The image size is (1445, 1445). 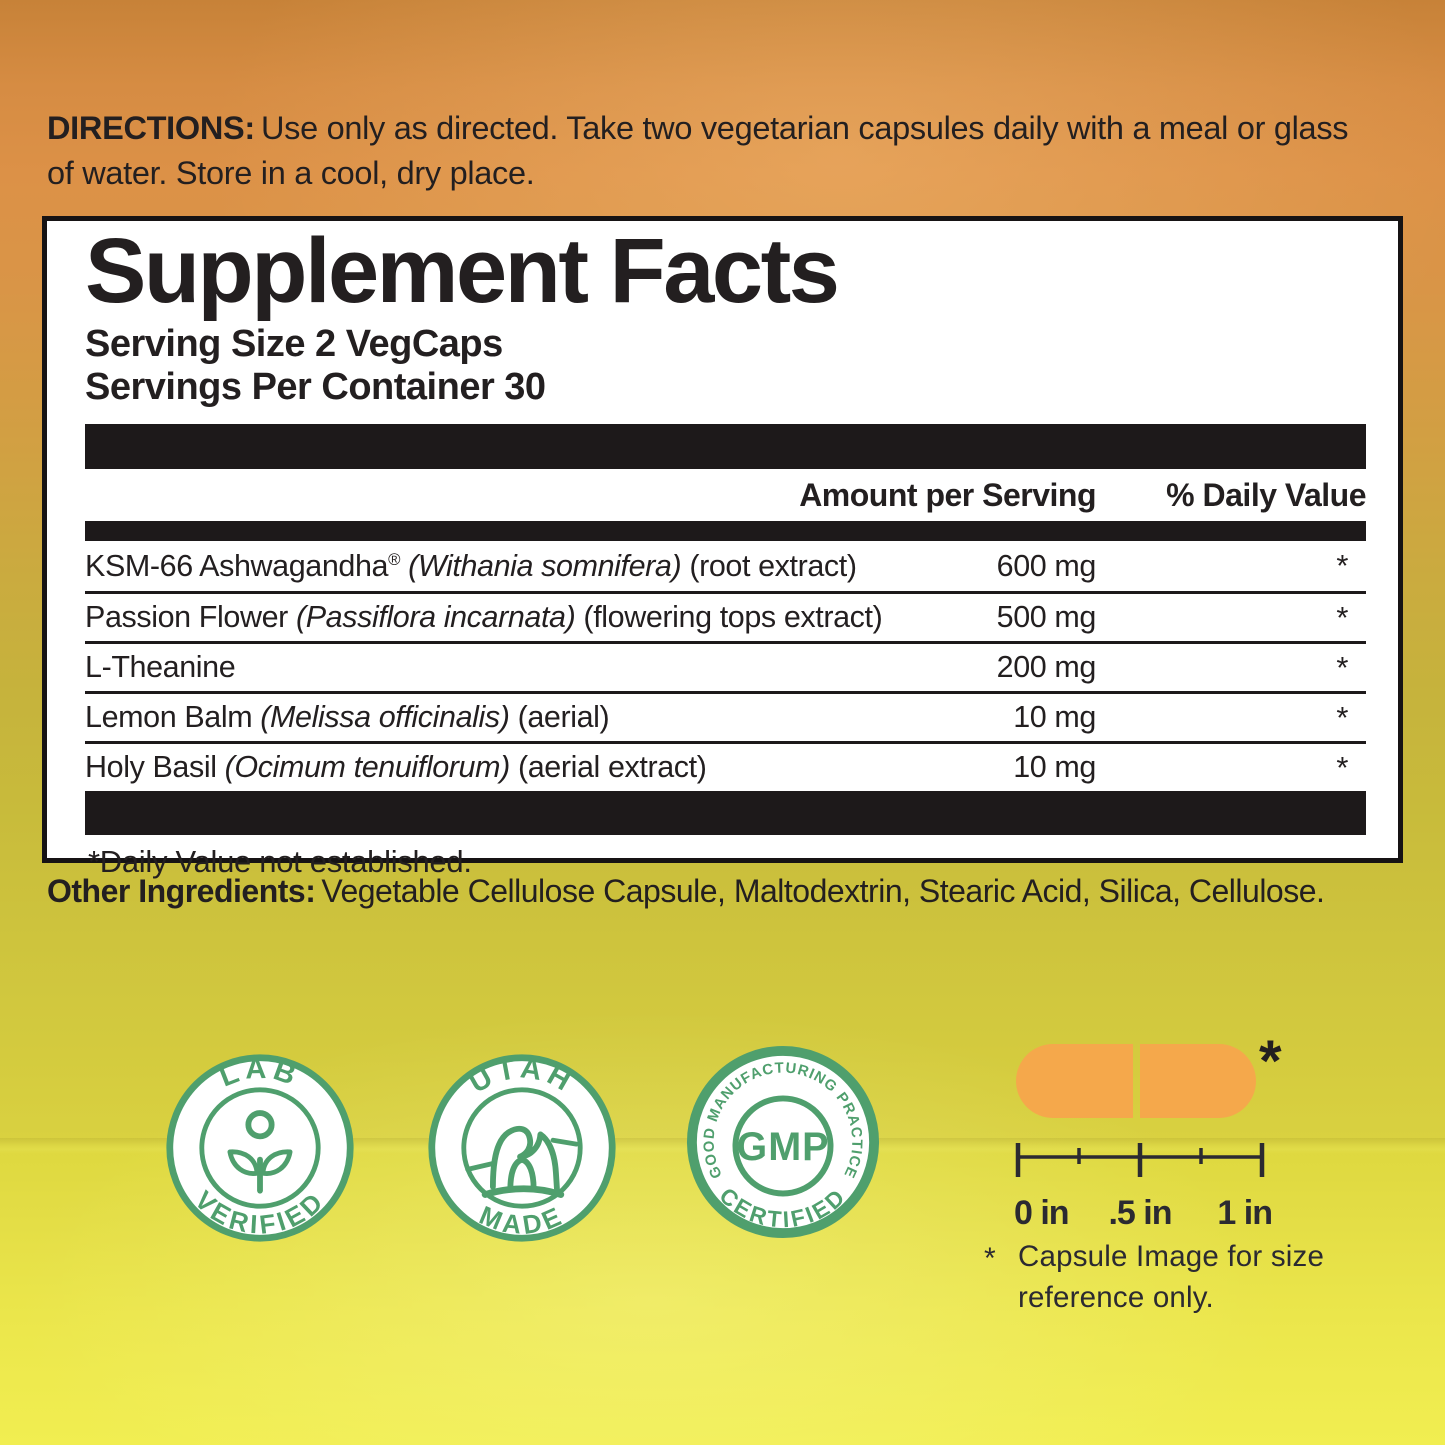 What do you see at coordinates (1136, 1081) in the screenshot?
I see `capsule-image` at bounding box center [1136, 1081].